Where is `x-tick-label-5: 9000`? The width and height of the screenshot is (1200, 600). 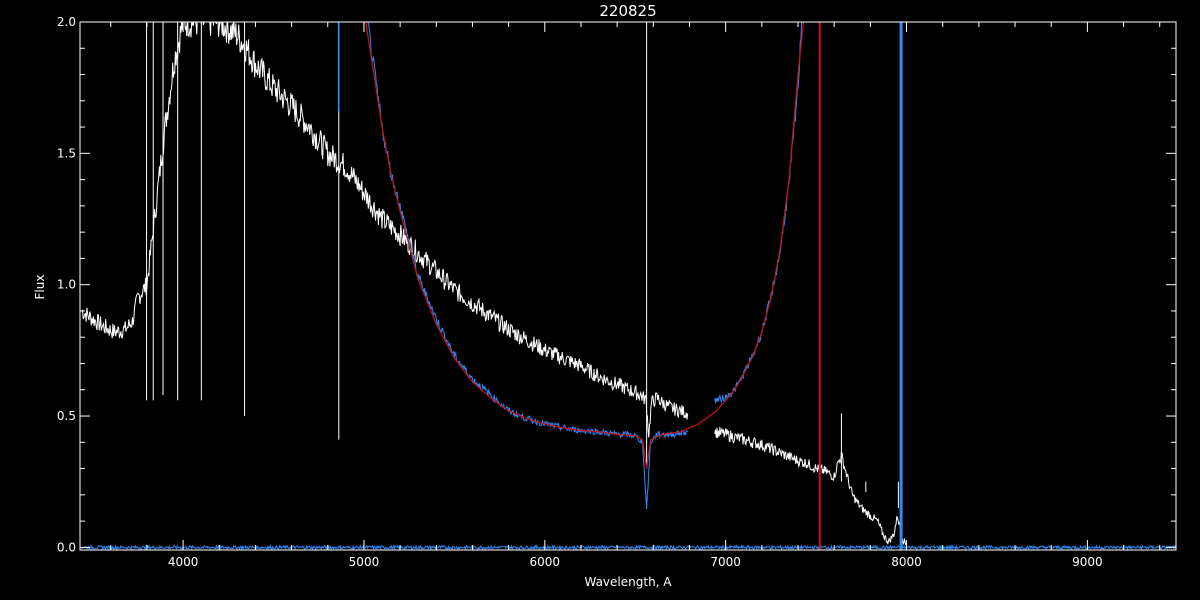 x-tick-label-5: 9000 is located at coordinates (1087, 562).